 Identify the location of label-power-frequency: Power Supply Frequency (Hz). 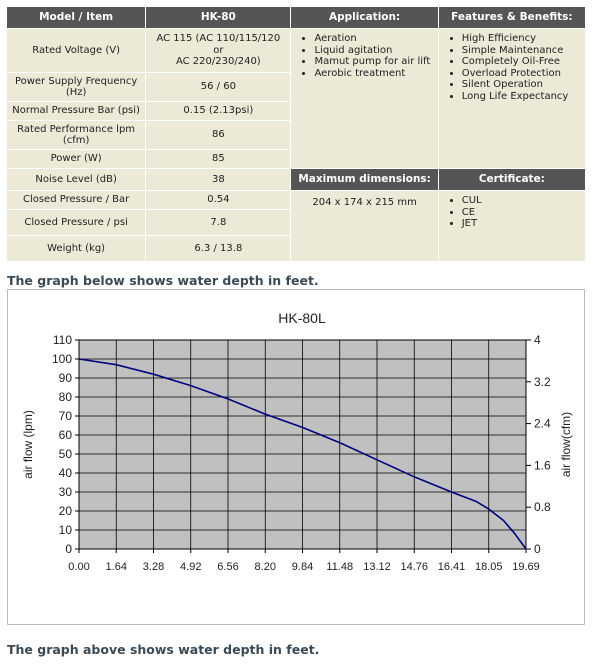
(76, 87).